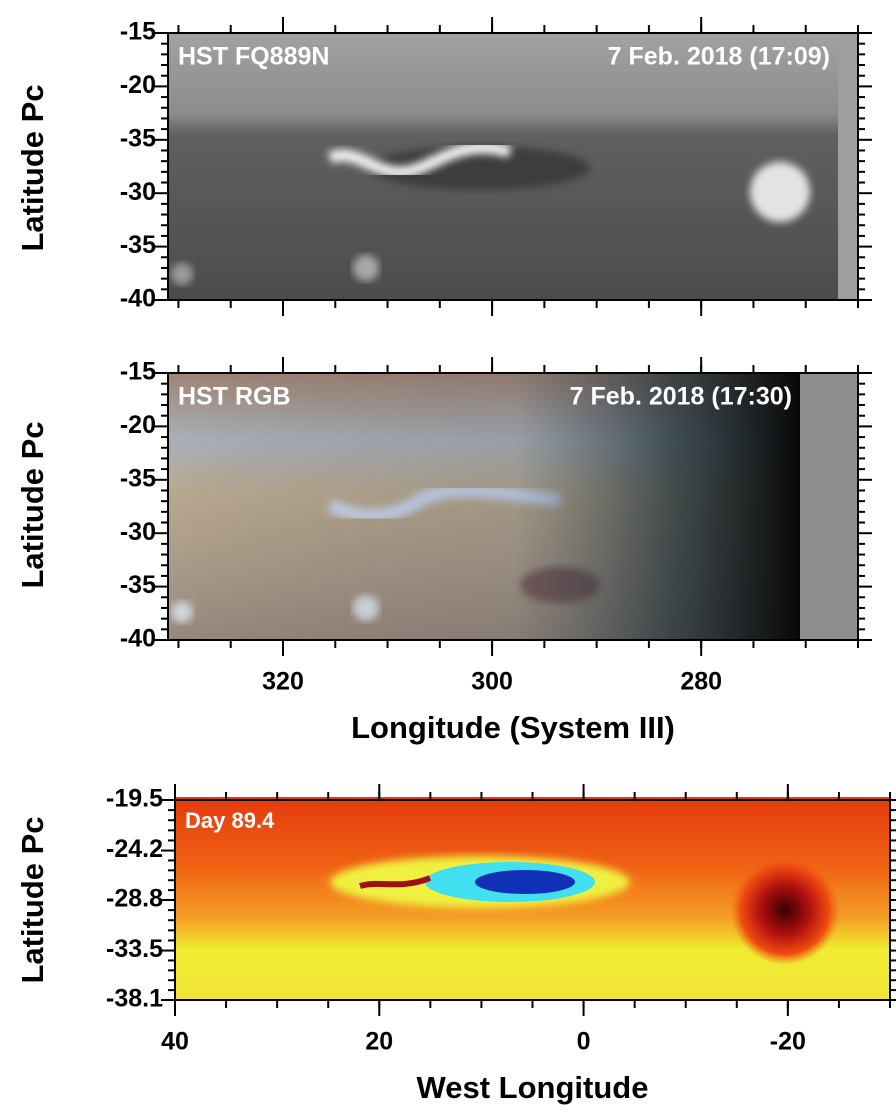 The image size is (896, 1118). Describe the element at coordinates (134, 899) in the screenshot. I see `y-tick-label: -28.8` at that location.